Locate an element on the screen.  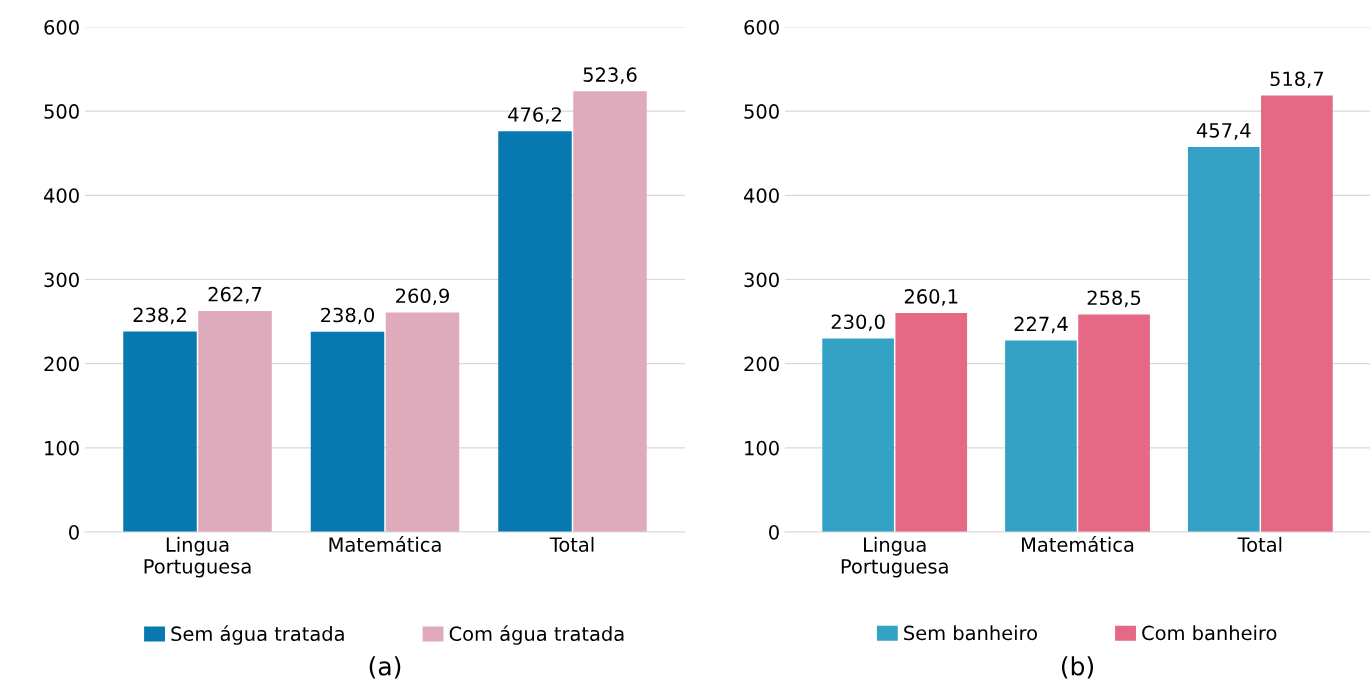
text: 260,1 is located at coordinates (931, 297).